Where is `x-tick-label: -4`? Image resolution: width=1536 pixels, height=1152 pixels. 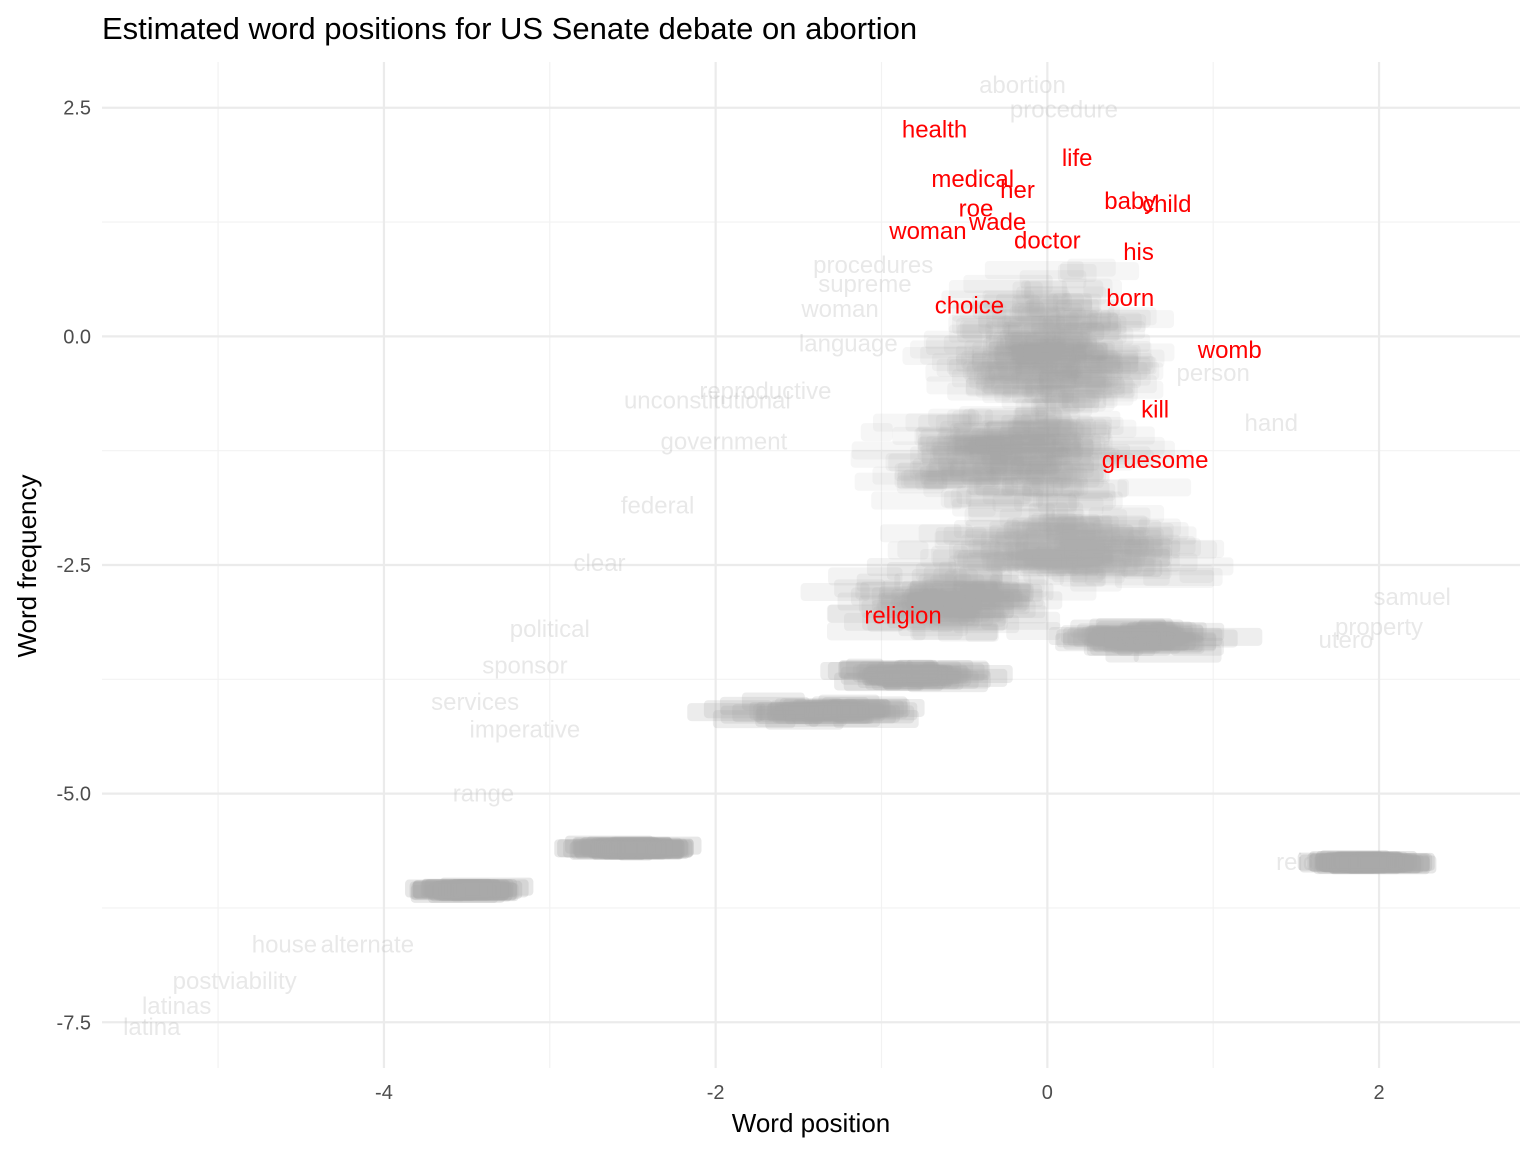
x-tick-label: -4 is located at coordinates (384, 1093).